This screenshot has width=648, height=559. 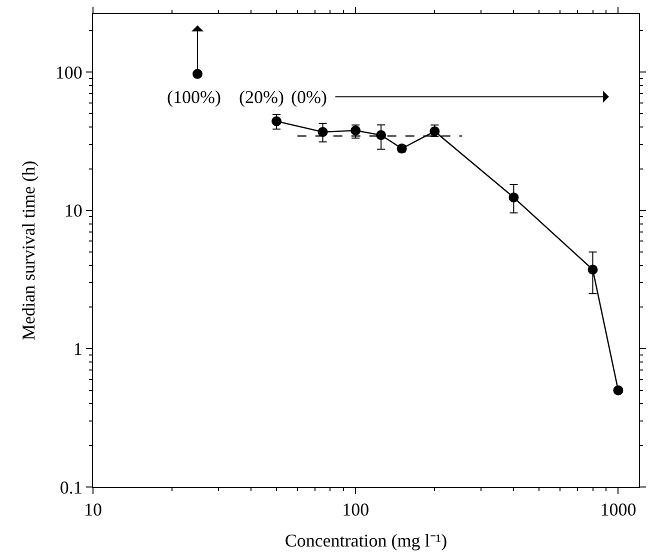 What do you see at coordinates (261, 97) in the screenshot?
I see `annotation: (20%)` at bounding box center [261, 97].